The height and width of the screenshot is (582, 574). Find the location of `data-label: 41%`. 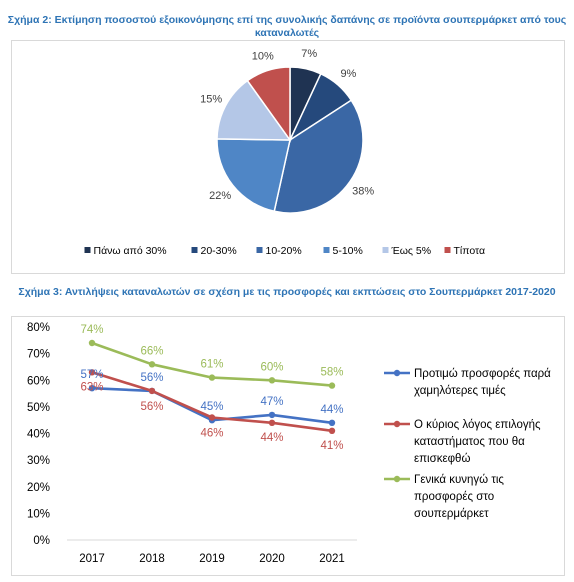

data-label: 41% is located at coordinates (331, 446).